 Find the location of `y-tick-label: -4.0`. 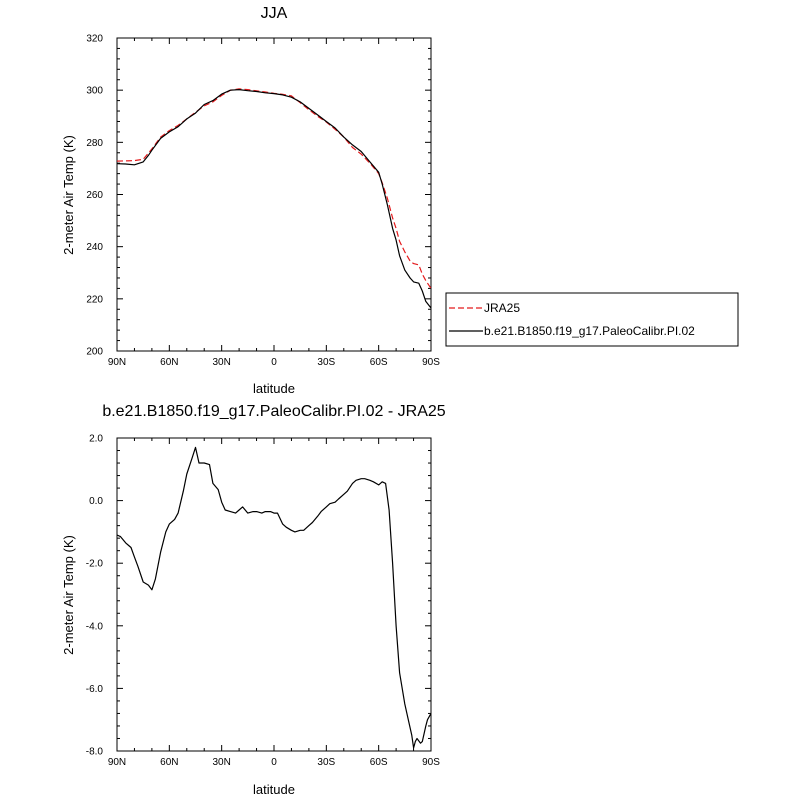

y-tick-label: -4.0 is located at coordinates (95, 626).